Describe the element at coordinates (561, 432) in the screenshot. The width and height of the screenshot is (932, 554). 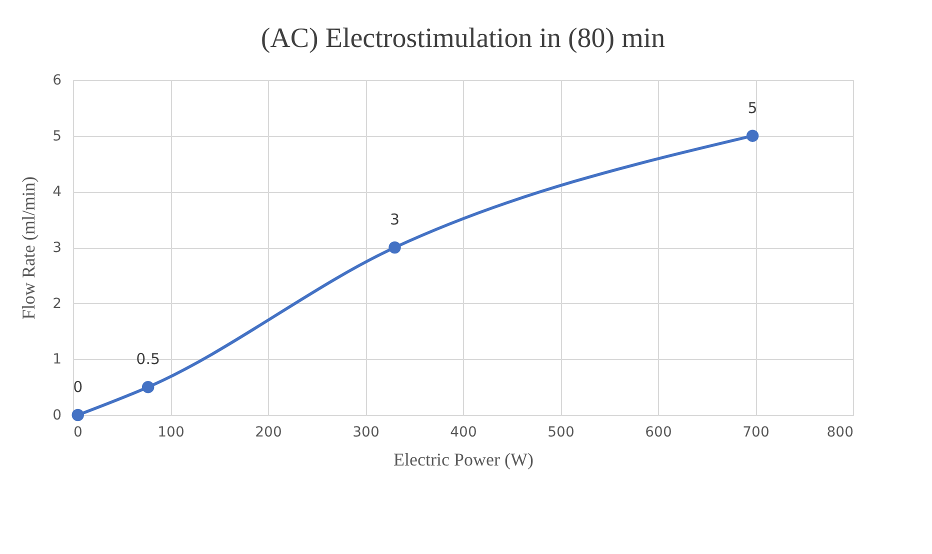
I see `x-tick-label: 500` at that location.